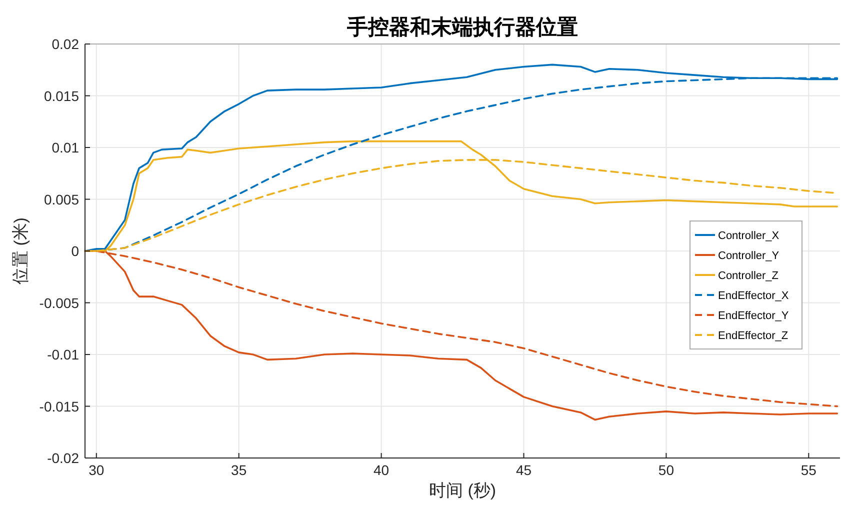 This screenshot has width=852, height=510. Describe the element at coordinates (62, 96) in the screenshot. I see `y-tick-label: 0.015` at that location.